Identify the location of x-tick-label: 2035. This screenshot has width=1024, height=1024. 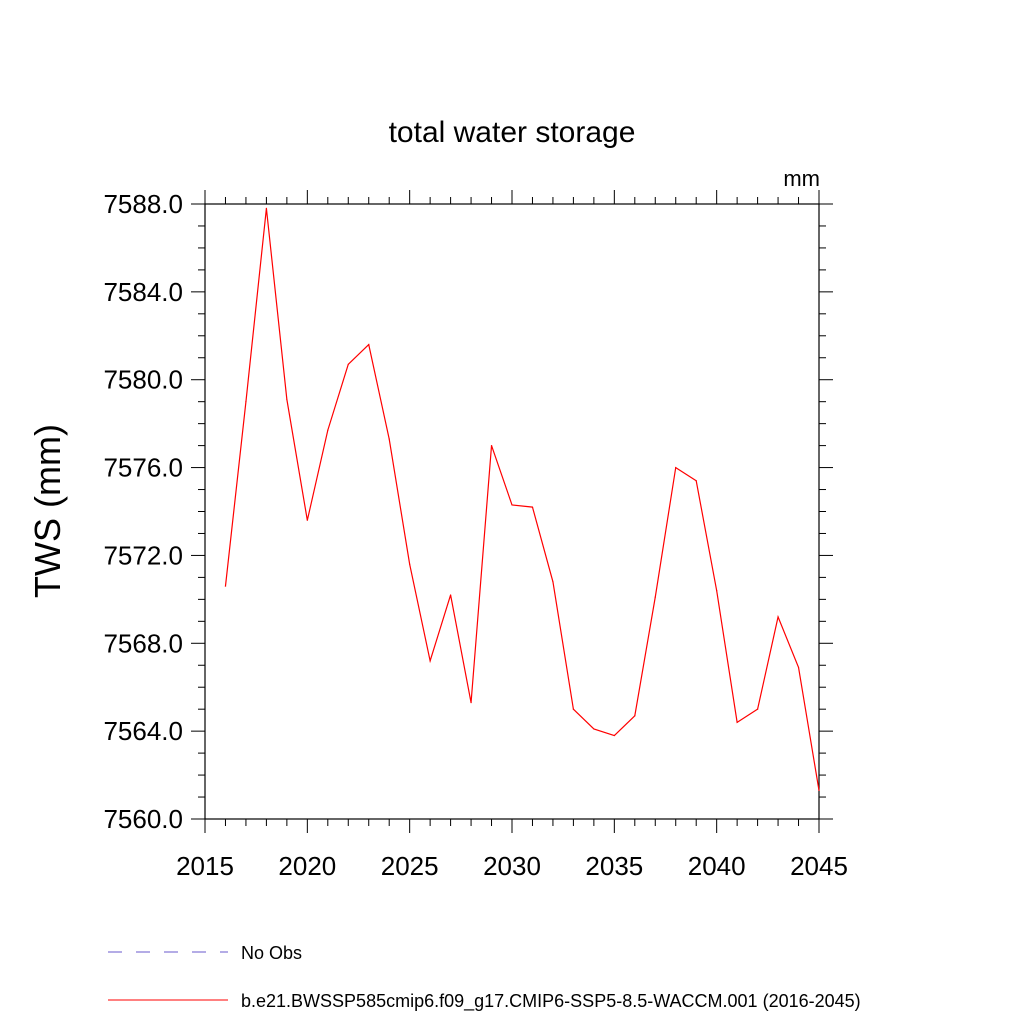
(614, 866).